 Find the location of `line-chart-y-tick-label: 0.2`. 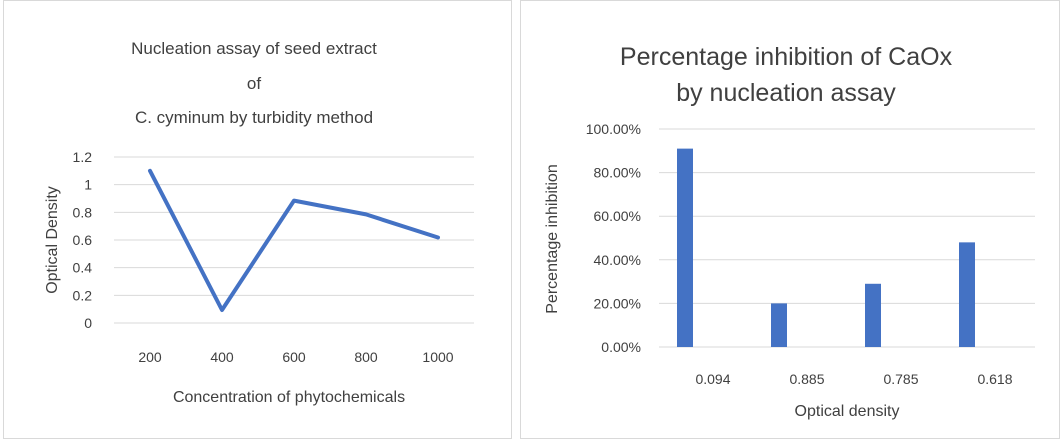

line-chart-y-tick-label: 0.2 is located at coordinates (83, 295).